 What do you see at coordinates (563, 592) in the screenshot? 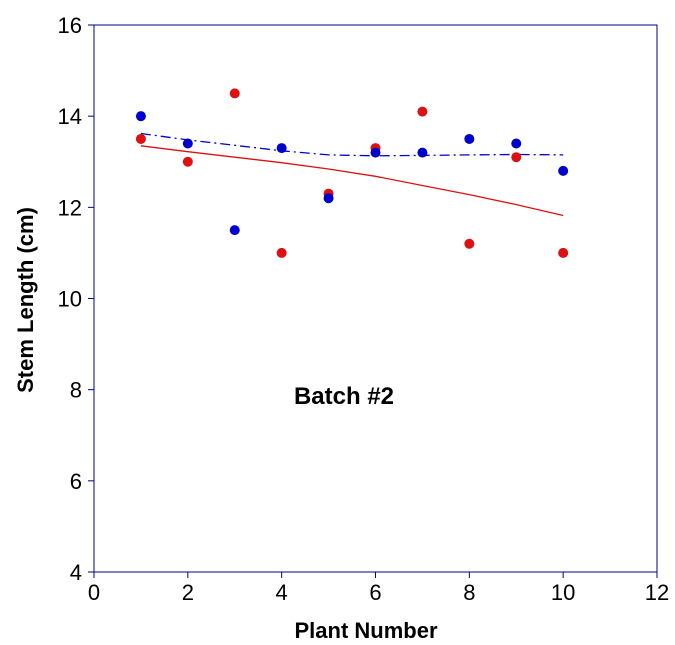
I see `x-tick-label: 10` at bounding box center [563, 592].